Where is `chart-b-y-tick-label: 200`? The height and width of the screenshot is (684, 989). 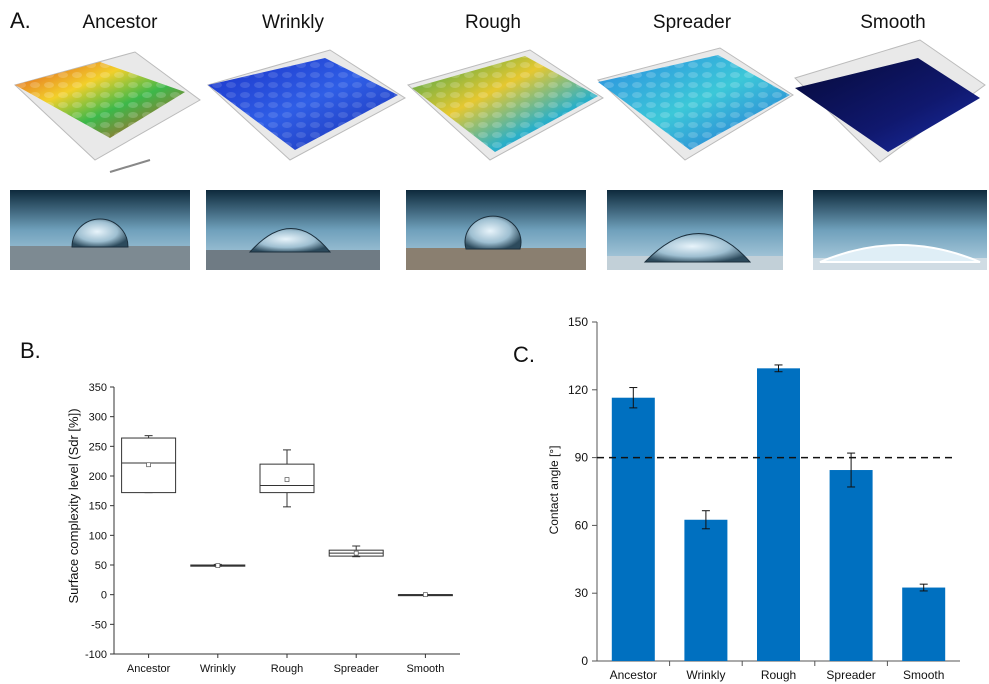 chart-b-y-tick-label: 200 is located at coordinates (98, 477).